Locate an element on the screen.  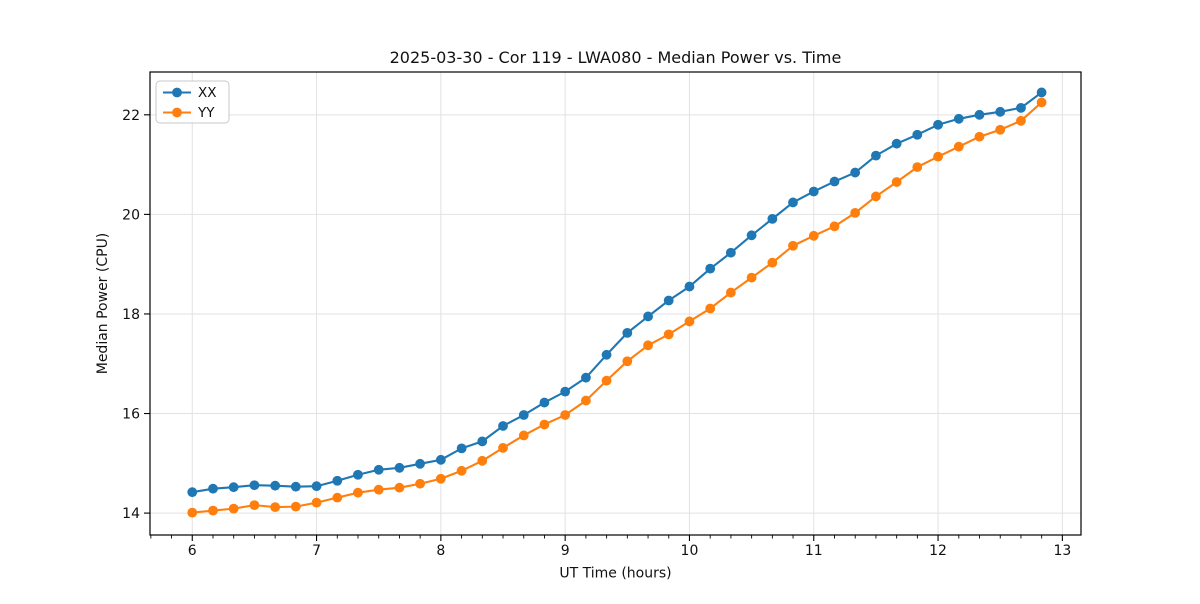
y-axis-label: Median Power (CPU) is located at coordinates (103, 304).